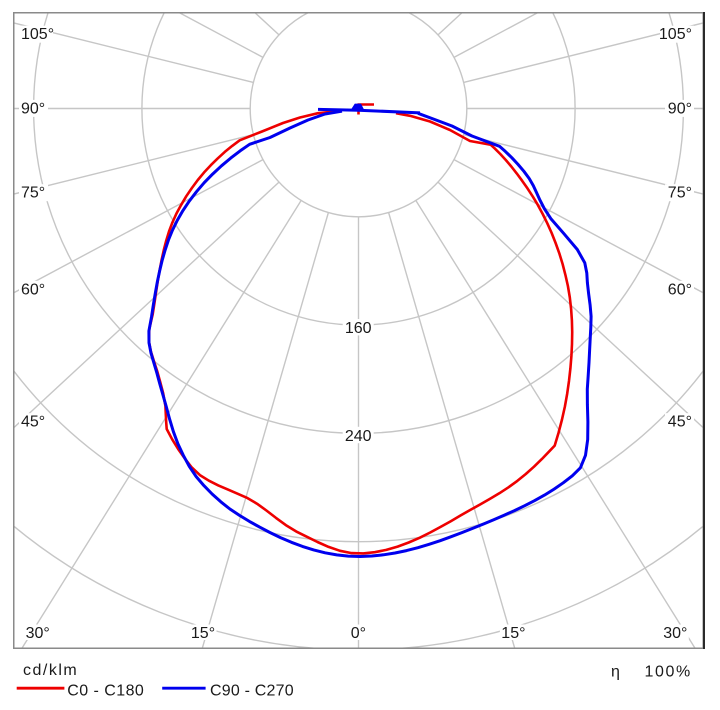  What do you see at coordinates (358, 436) in the screenshot?
I see `svg-text: 240` at bounding box center [358, 436].